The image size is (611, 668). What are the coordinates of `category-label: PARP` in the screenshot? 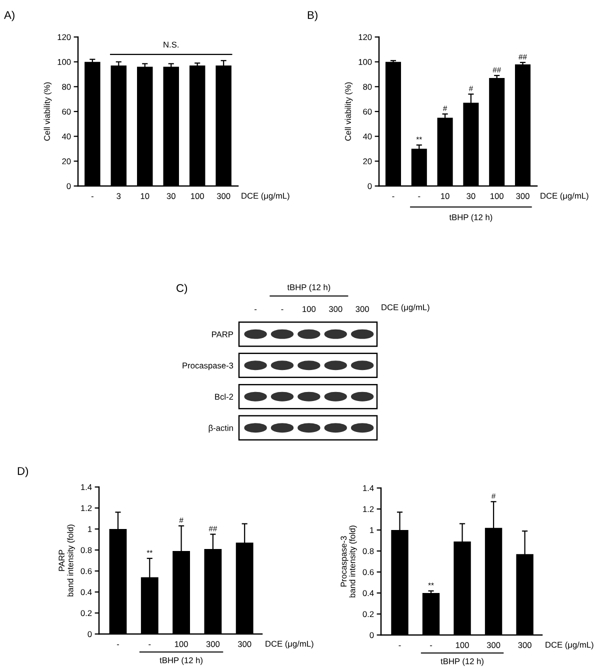 It's located at (223, 334).